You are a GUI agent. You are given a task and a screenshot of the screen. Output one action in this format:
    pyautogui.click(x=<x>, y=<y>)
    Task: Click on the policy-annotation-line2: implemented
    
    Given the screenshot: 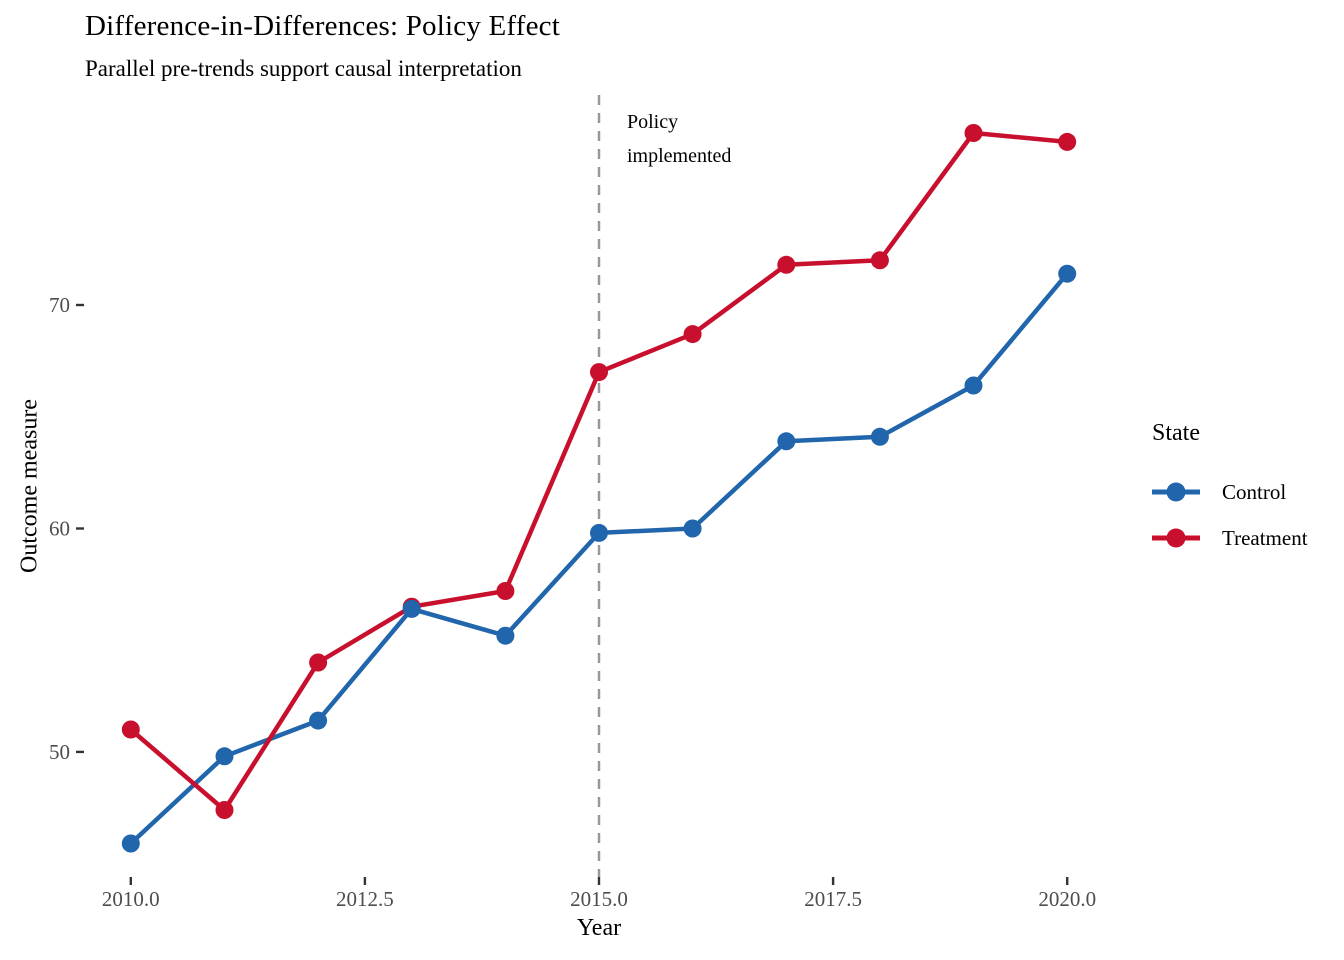 What is the action you would take?
    pyautogui.click(x=679, y=156)
    